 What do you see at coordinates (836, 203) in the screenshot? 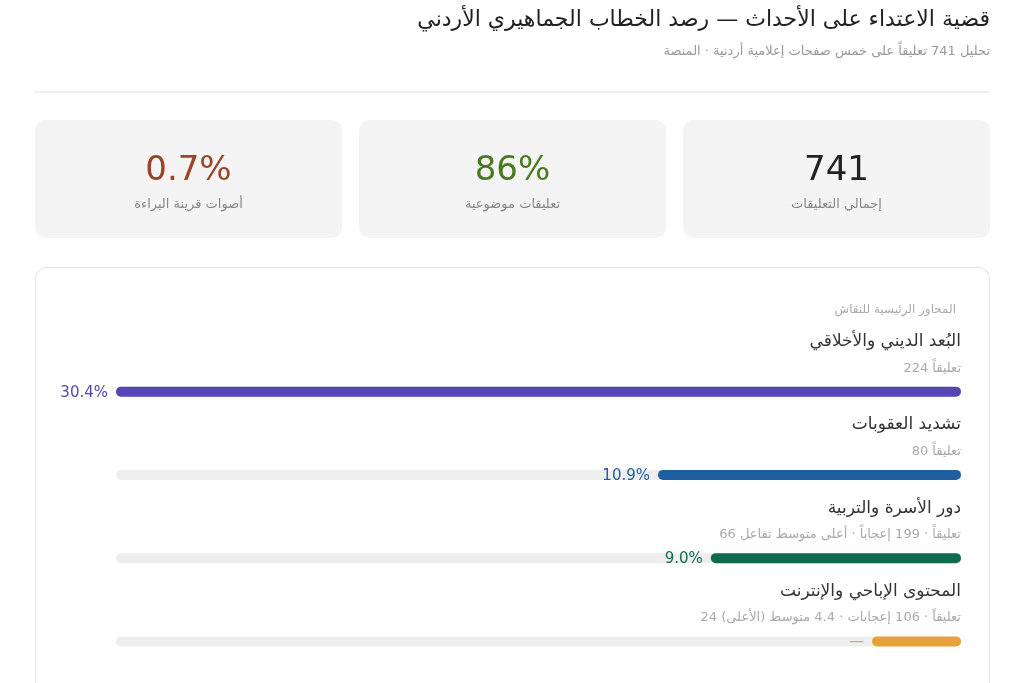
I see `text: إجمالي التعليقات` at bounding box center [836, 203].